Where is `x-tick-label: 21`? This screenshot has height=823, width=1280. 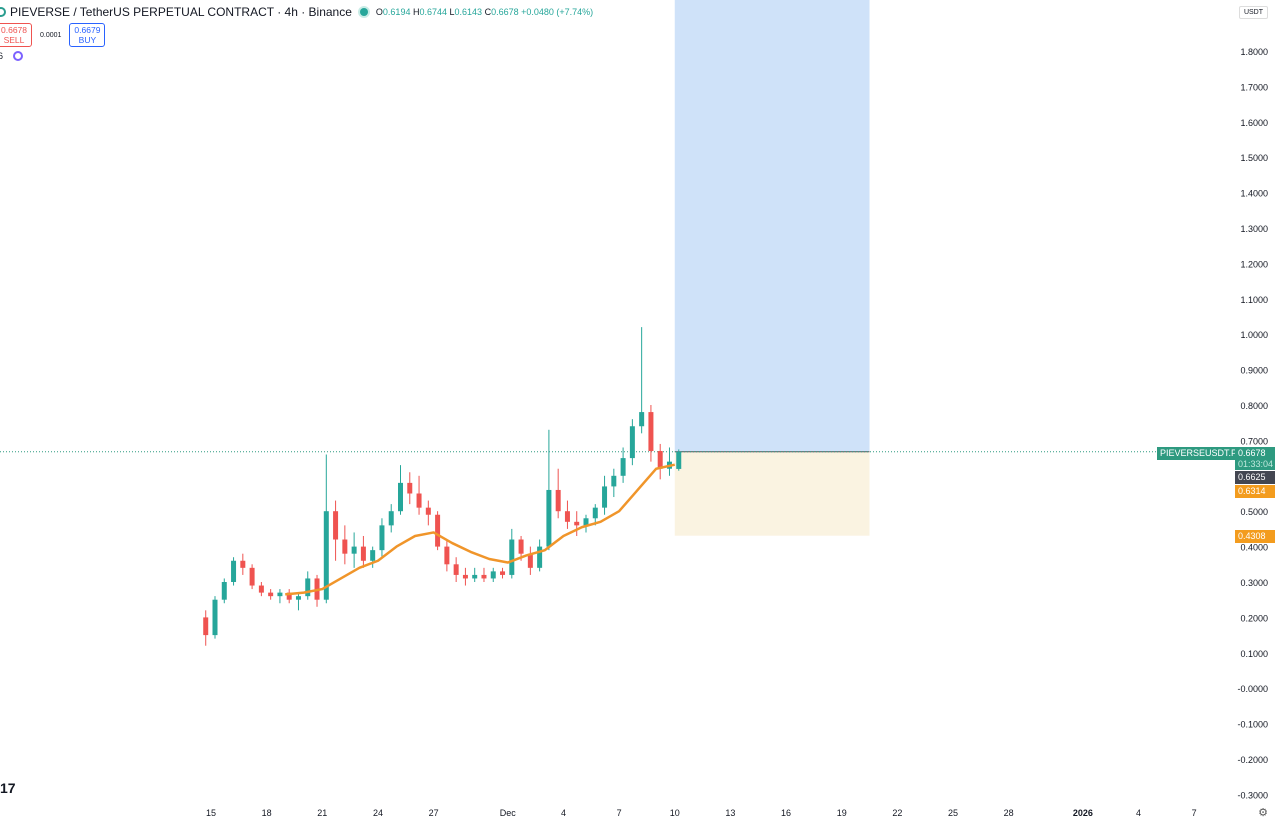
x-tick-label: 21 is located at coordinates (322, 813).